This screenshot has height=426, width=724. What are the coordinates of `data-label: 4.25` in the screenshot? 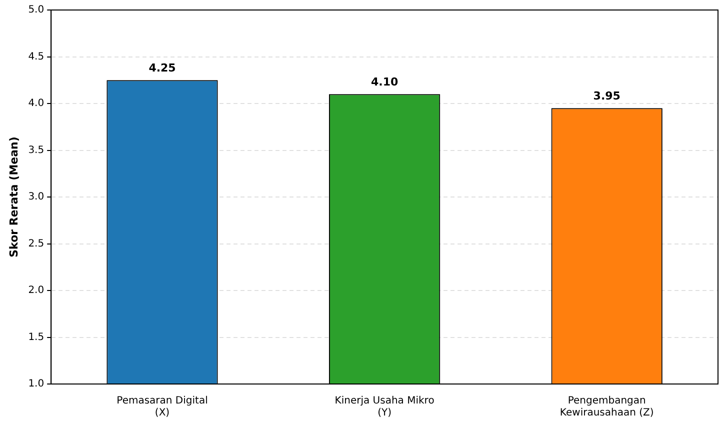 It's located at (162, 67).